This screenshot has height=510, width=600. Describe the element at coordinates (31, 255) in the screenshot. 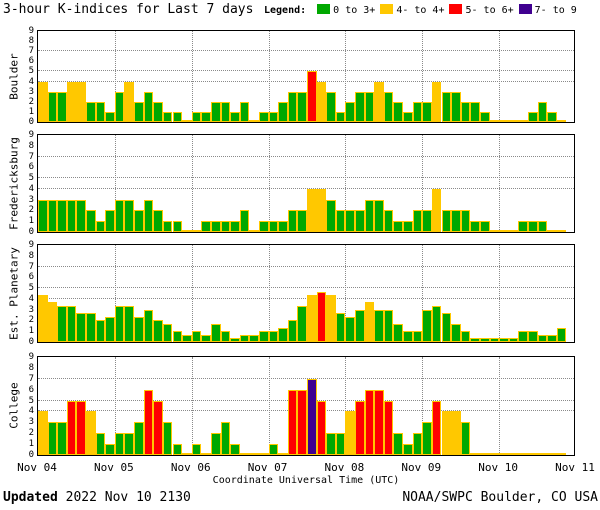

I see `y-tick-label: 8` at that location.